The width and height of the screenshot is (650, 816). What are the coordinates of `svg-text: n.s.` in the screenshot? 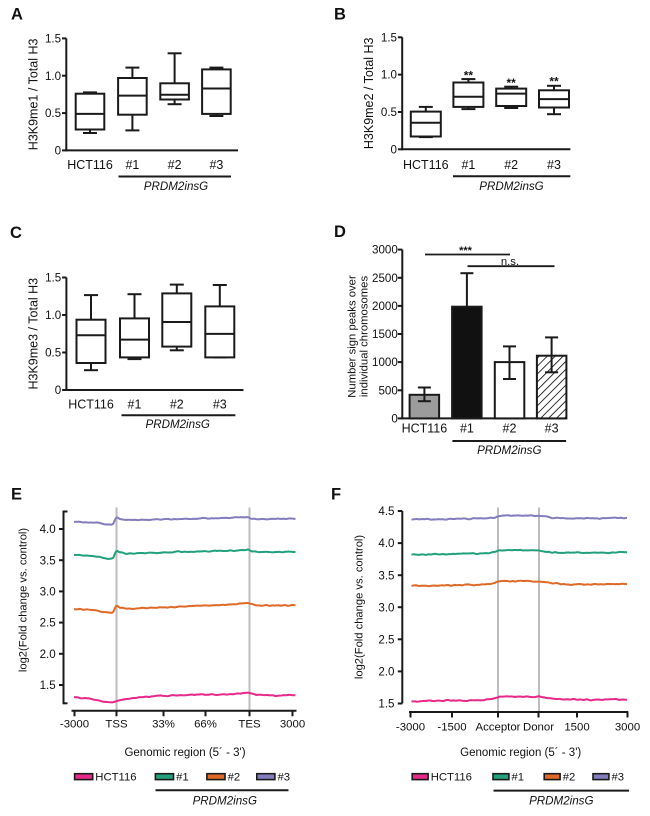 It's located at (510, 262).